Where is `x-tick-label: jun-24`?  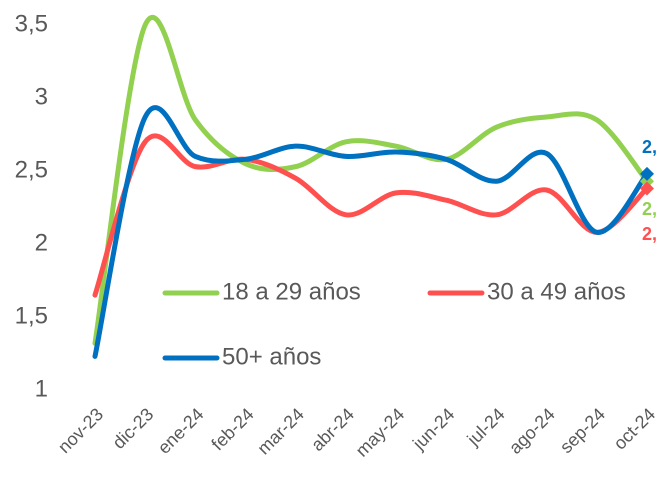 x-tick-label: jun-24 is located at coordinates (433, 429).